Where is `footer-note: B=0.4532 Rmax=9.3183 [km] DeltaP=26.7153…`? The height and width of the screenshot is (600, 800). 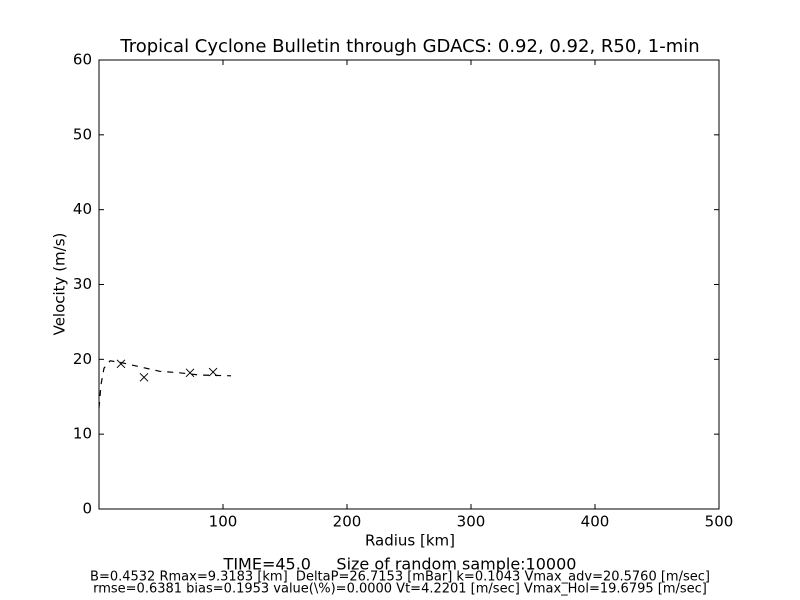 footer-note: B=0.4532 Rmax=9.3183 [km] DeltaP=26.7153… is located at coordinates (400, 577).